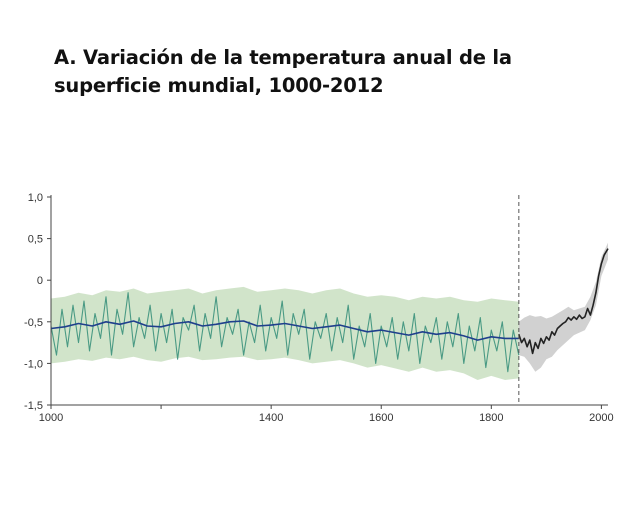 This screenshot has height=511, width=640. I want to click on x-tick-label: 1000, so click(51, 418).